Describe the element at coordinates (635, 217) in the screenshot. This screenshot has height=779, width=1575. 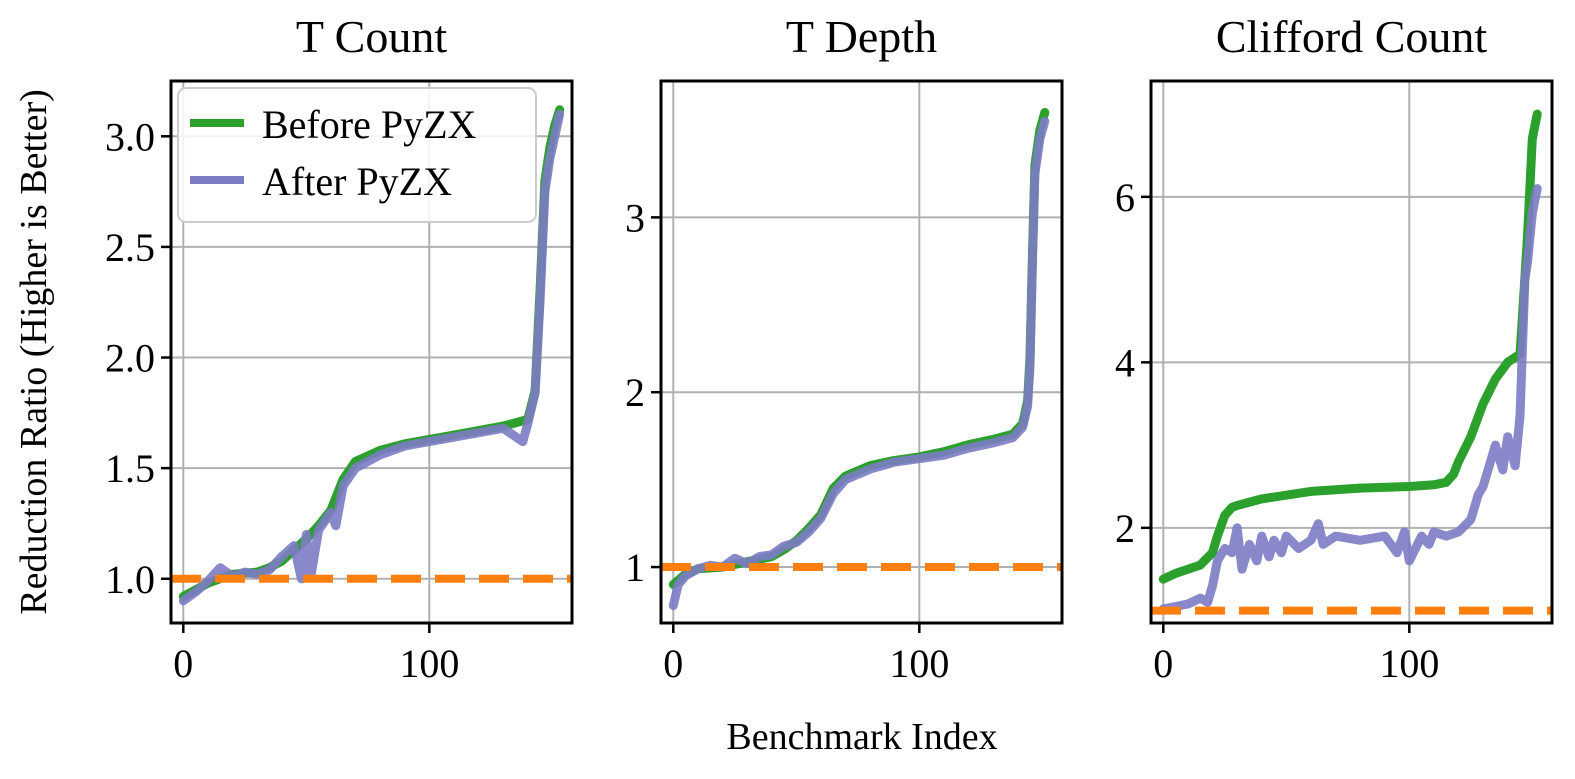
I see `y-tick-label: 3` at that location.